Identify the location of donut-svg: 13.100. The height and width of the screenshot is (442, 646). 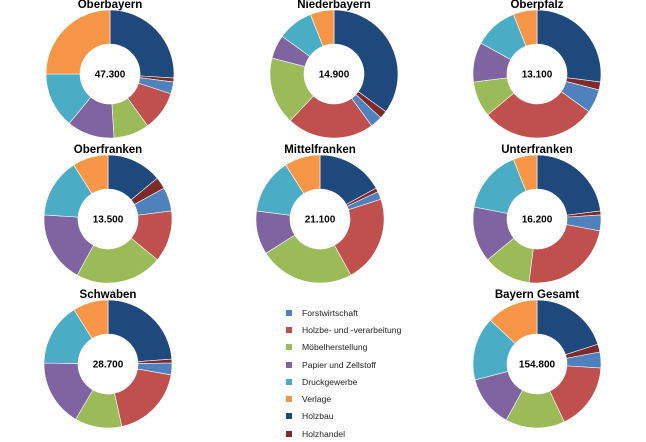
(537, 74).